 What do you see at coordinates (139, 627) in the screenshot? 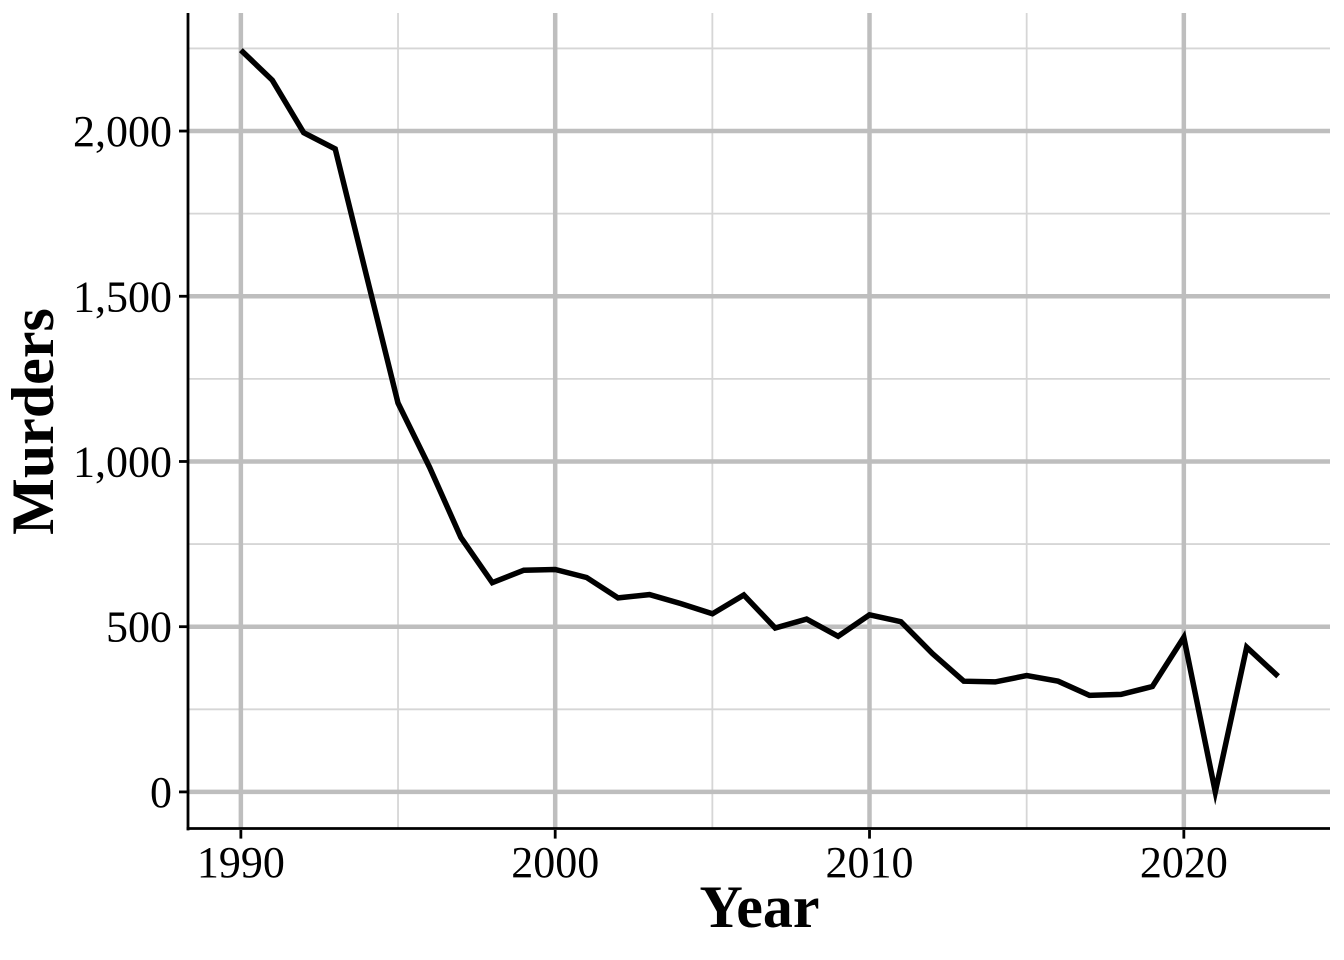
I see `y-tick-label: 500` at bounding box center [139, 627].